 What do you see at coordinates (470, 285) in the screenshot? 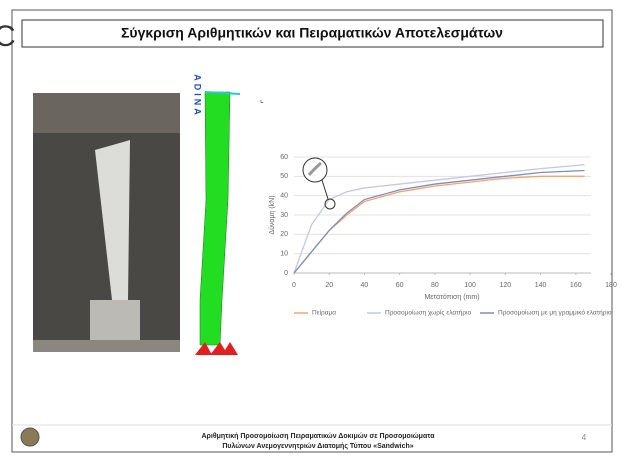
I see `x-tick-label: 100` at bounding box center [470, 285].